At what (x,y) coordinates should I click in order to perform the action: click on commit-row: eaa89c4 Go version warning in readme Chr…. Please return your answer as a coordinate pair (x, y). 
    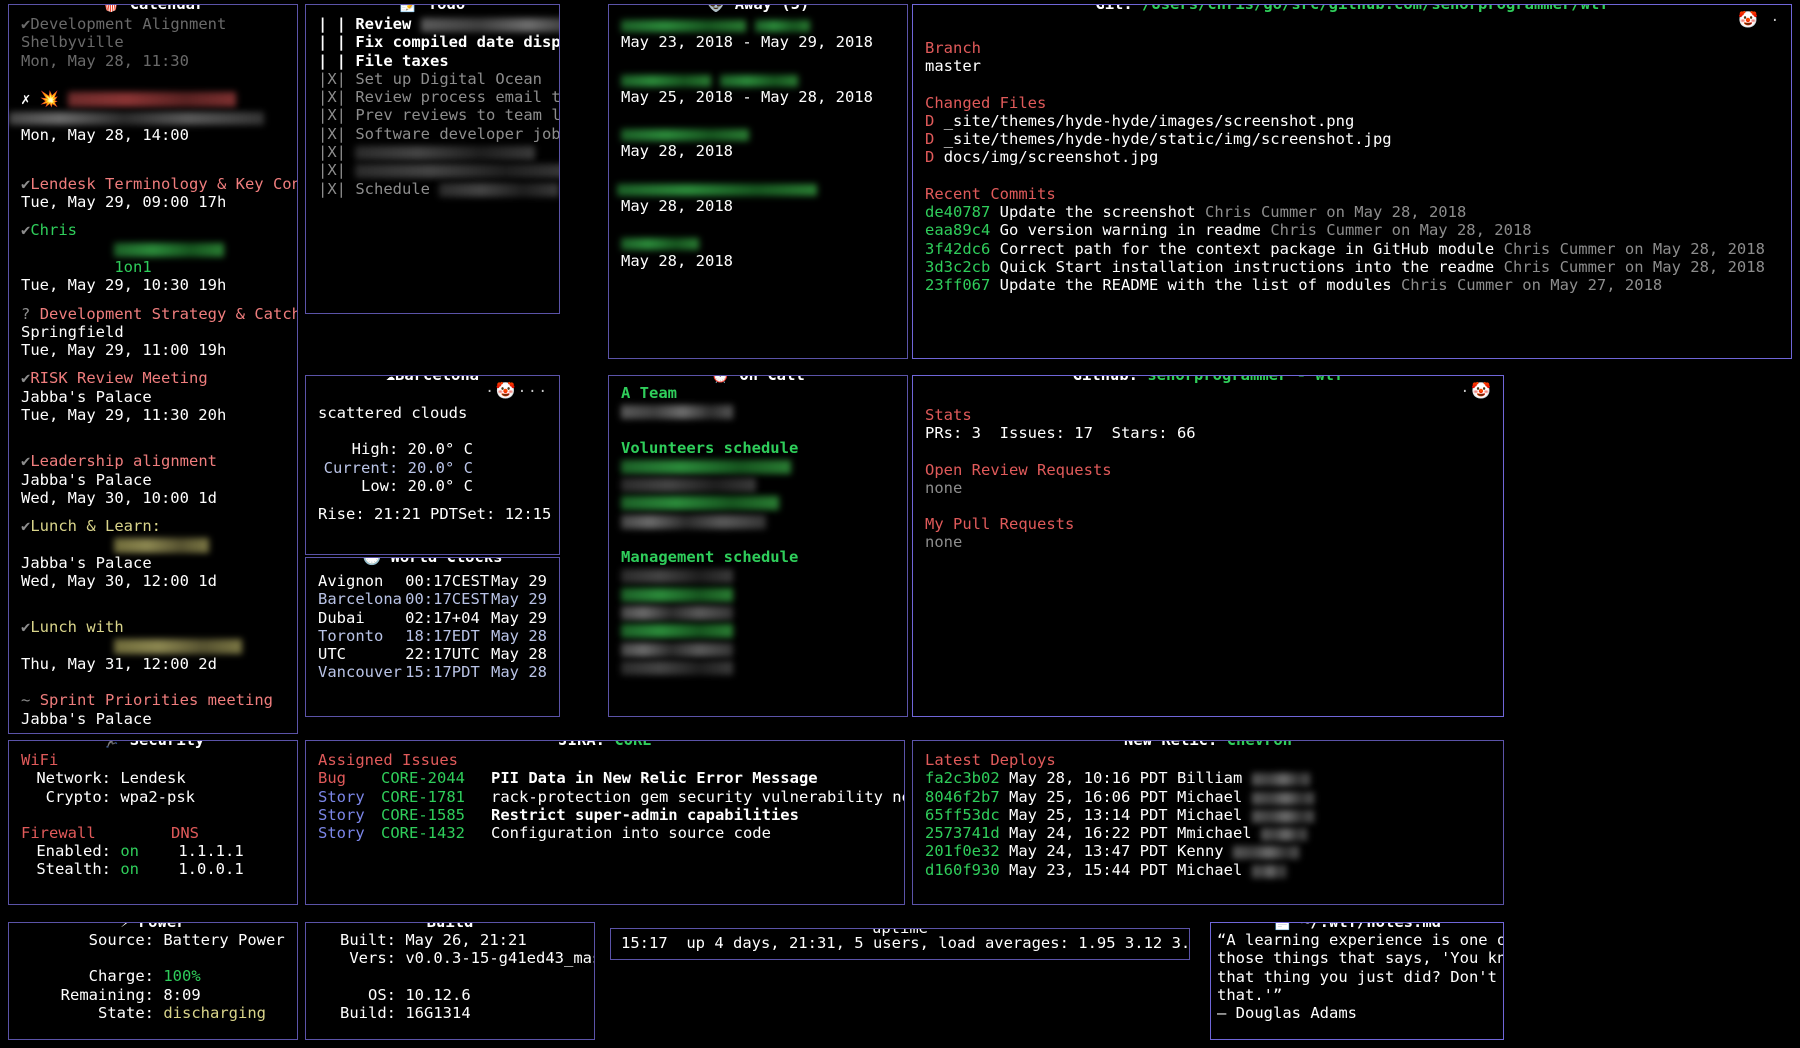
    Looking at the image, I should click on (1352, 230).